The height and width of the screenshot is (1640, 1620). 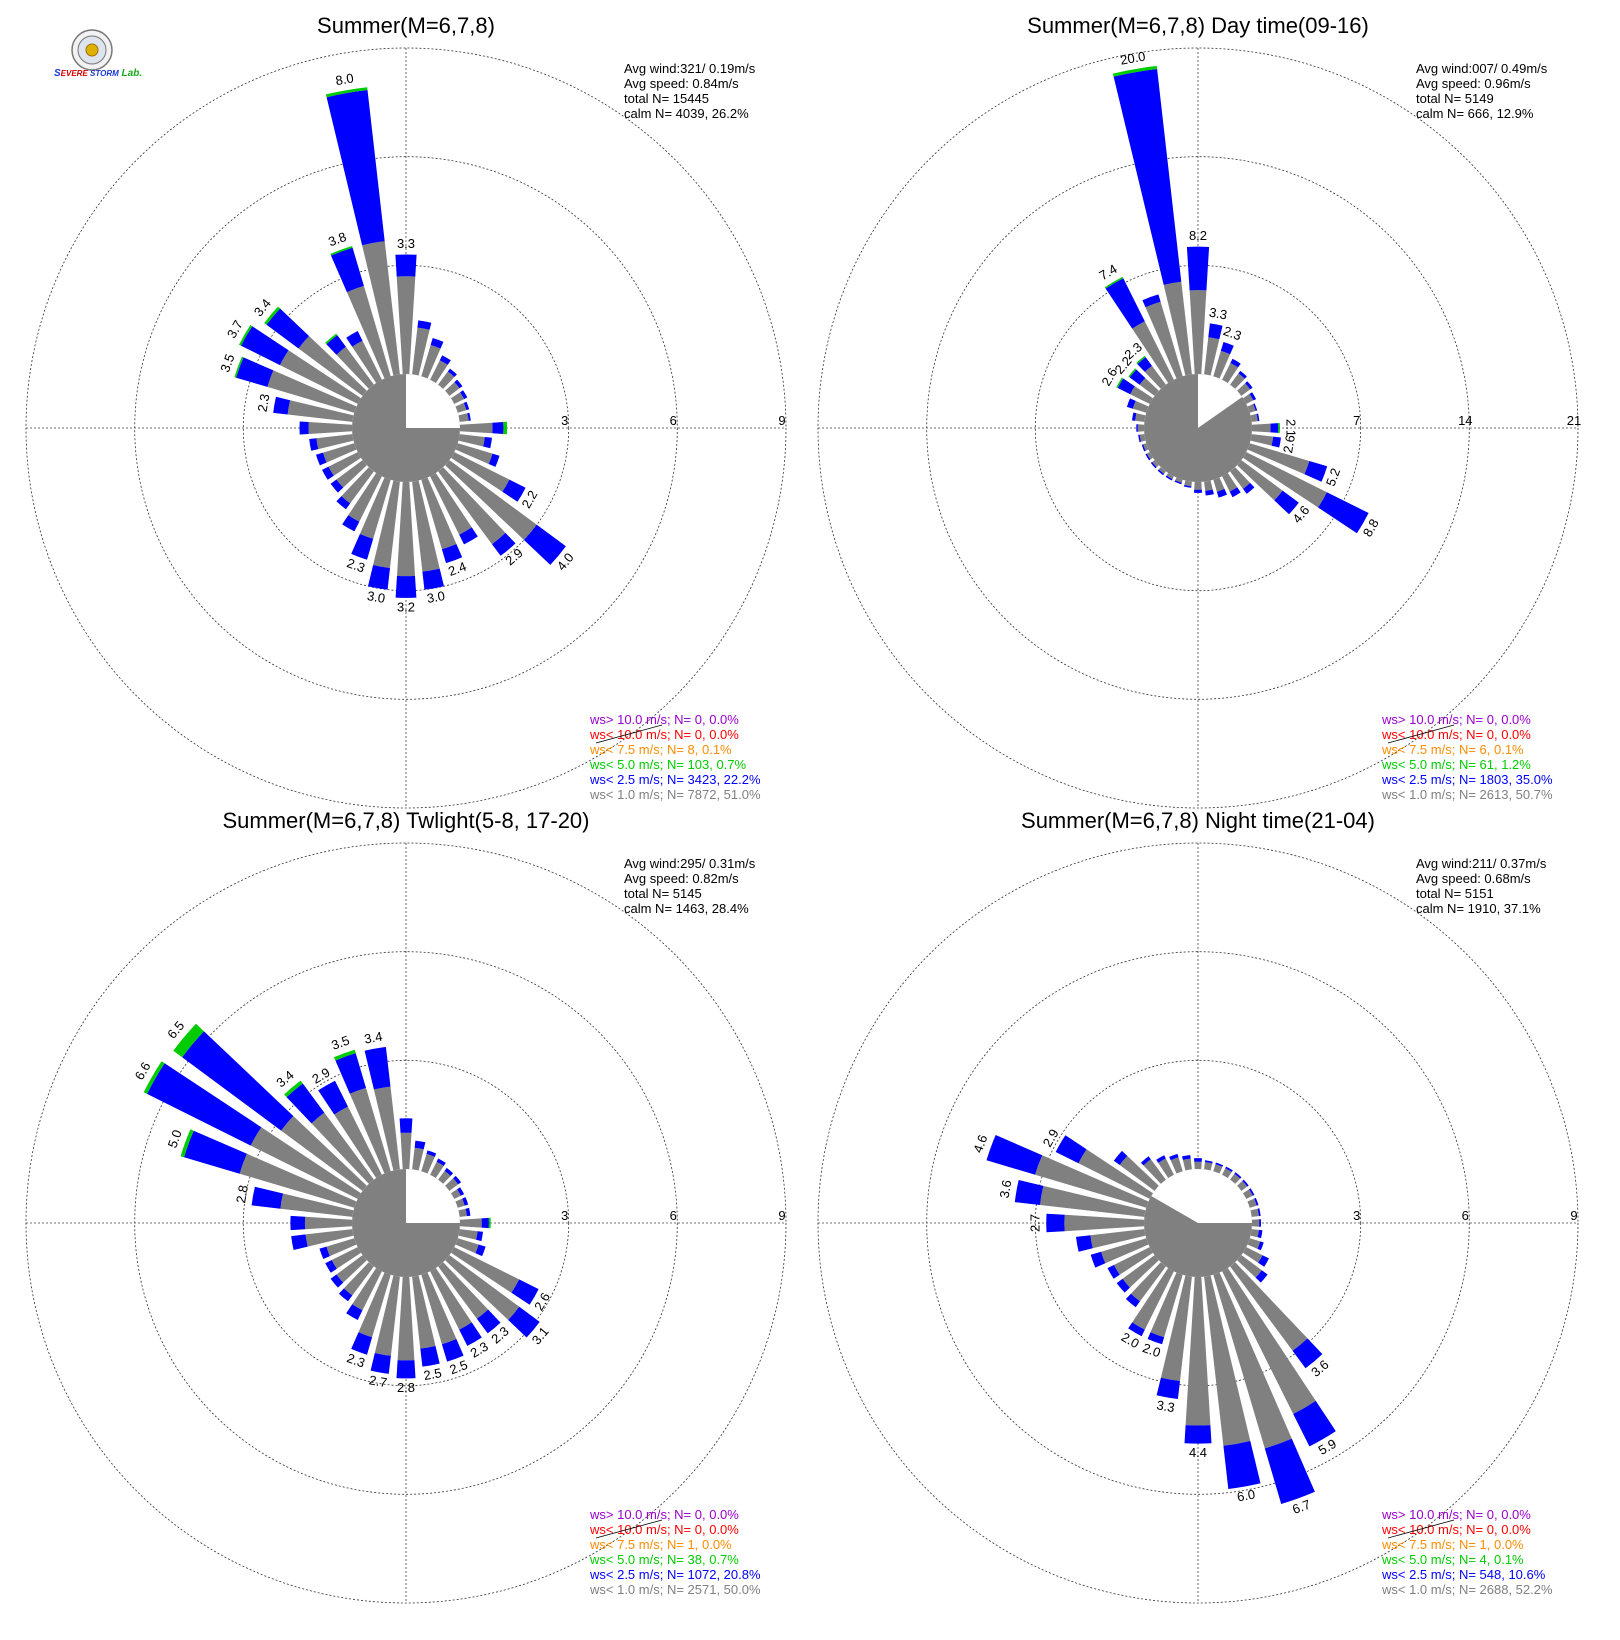 I want to click on stats-line: Avg wind:211/ 0.37m/s, so click(x=1481, y=863).